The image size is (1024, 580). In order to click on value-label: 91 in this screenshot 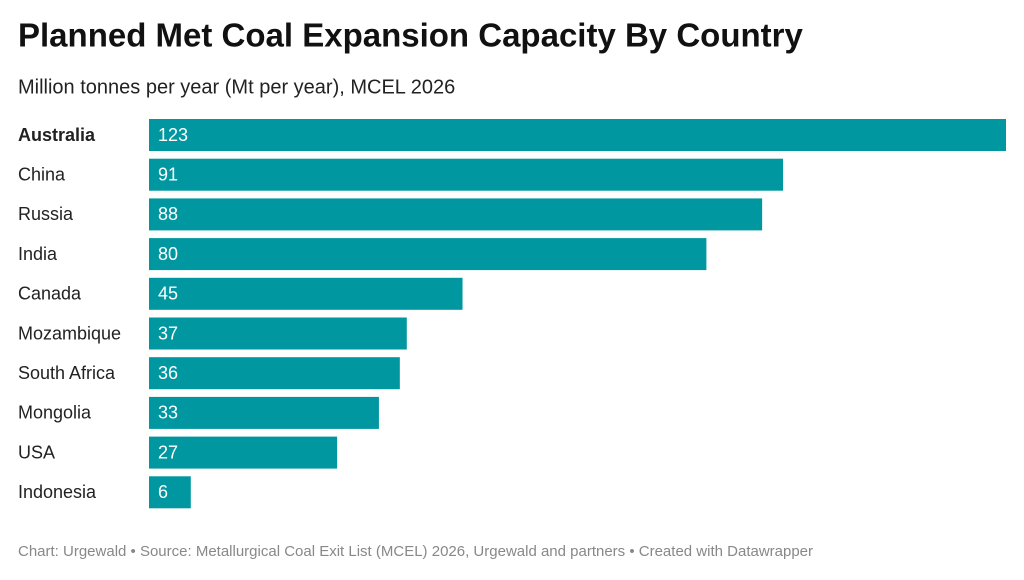, I will do `click(168, 174)`.